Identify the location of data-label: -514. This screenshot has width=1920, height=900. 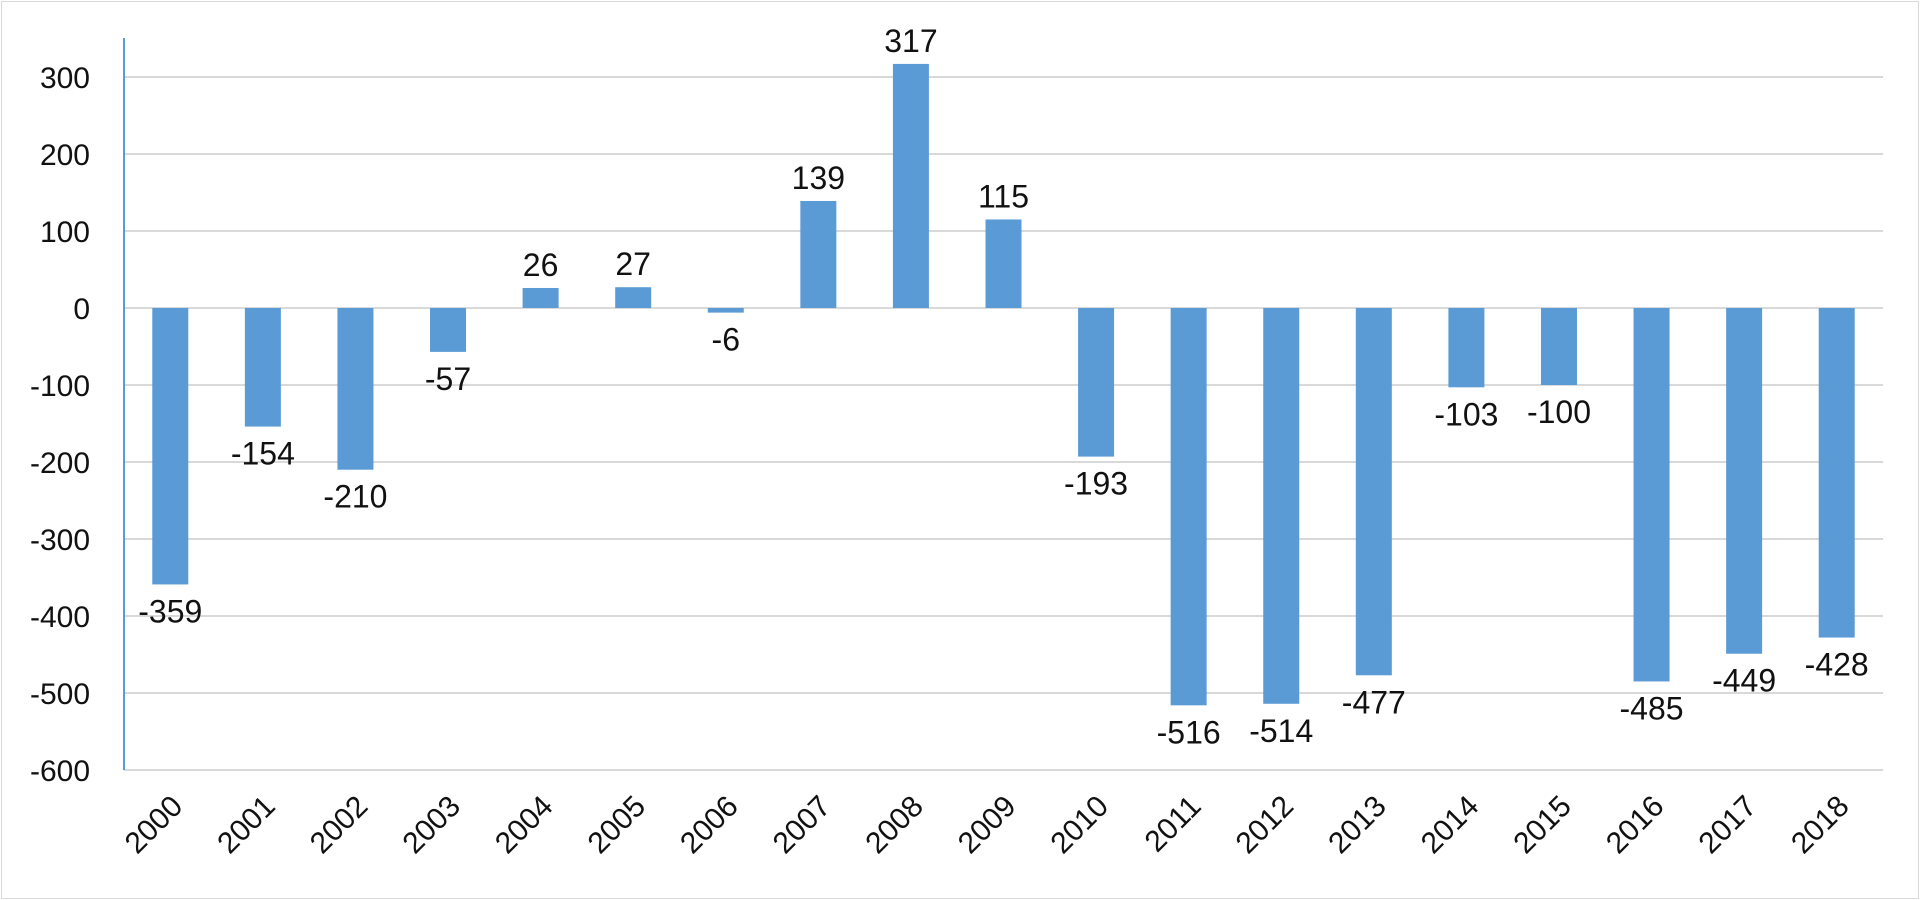
(1281, 731).